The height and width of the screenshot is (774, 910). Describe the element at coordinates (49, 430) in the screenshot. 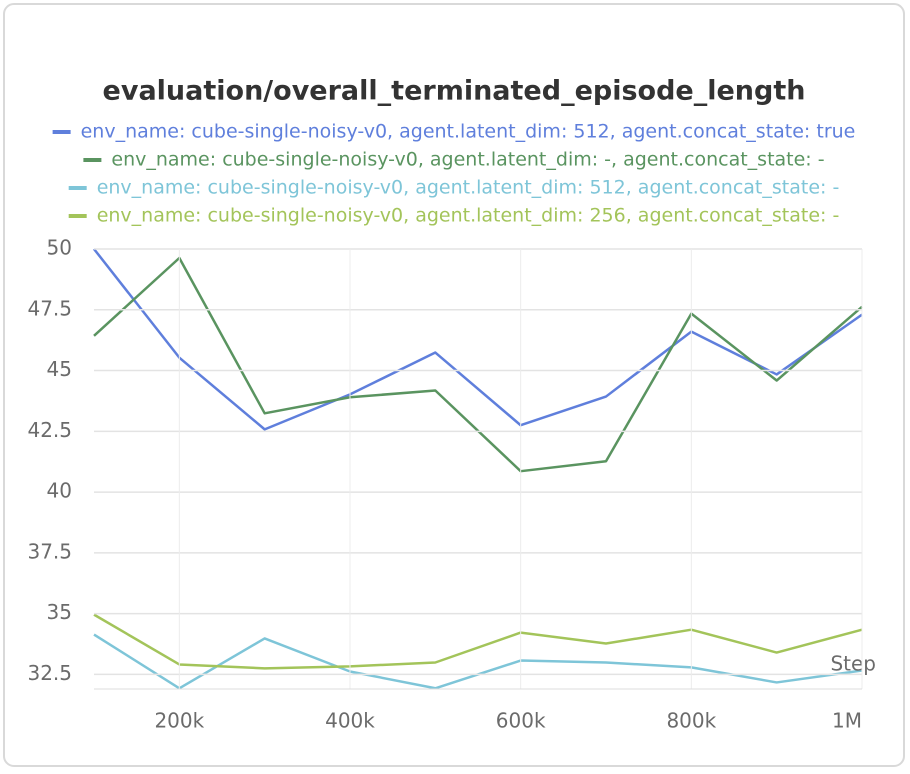

I see `y-tick-label: 42.5` at that location.